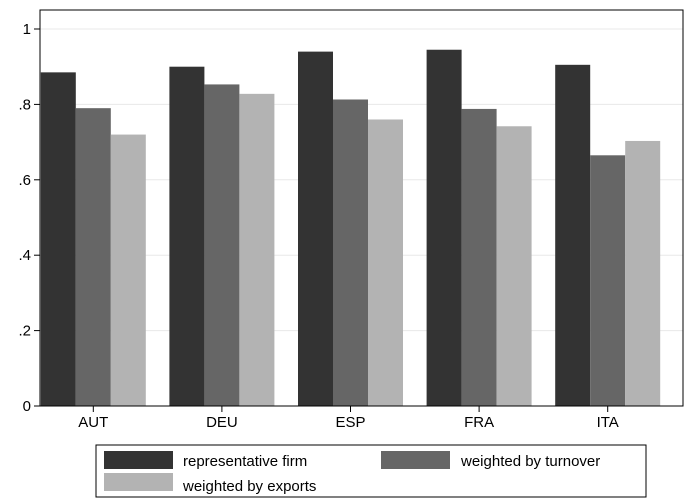 The image size is (694, 501). Describe the element at coordinates (530, 461) in the screenshot. I see `legend-label: weighted by turnover` at that location.